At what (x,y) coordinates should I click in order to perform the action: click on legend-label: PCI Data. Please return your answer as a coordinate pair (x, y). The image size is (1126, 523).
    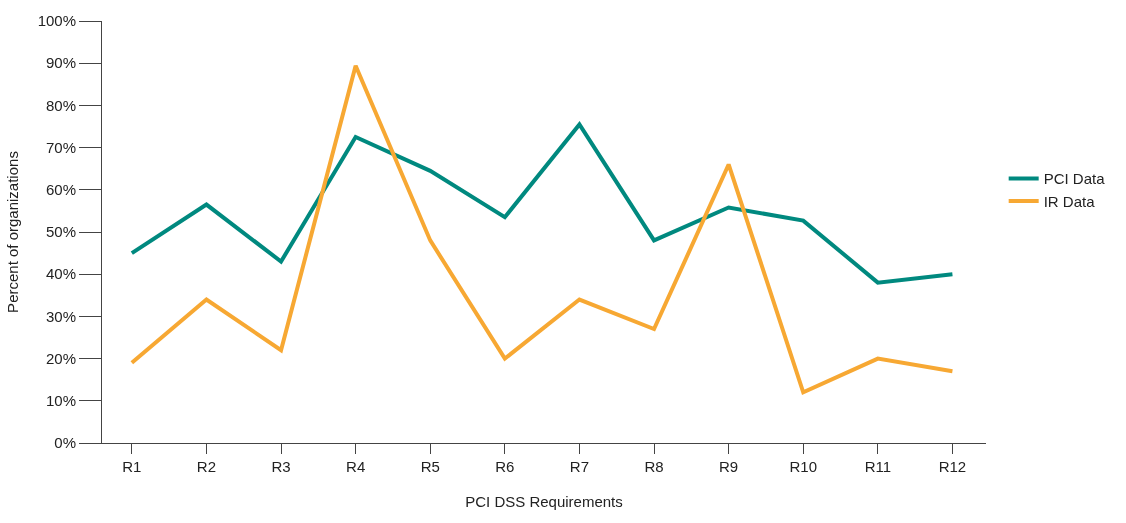
    Looking at the image, I should click on (1074, 179).